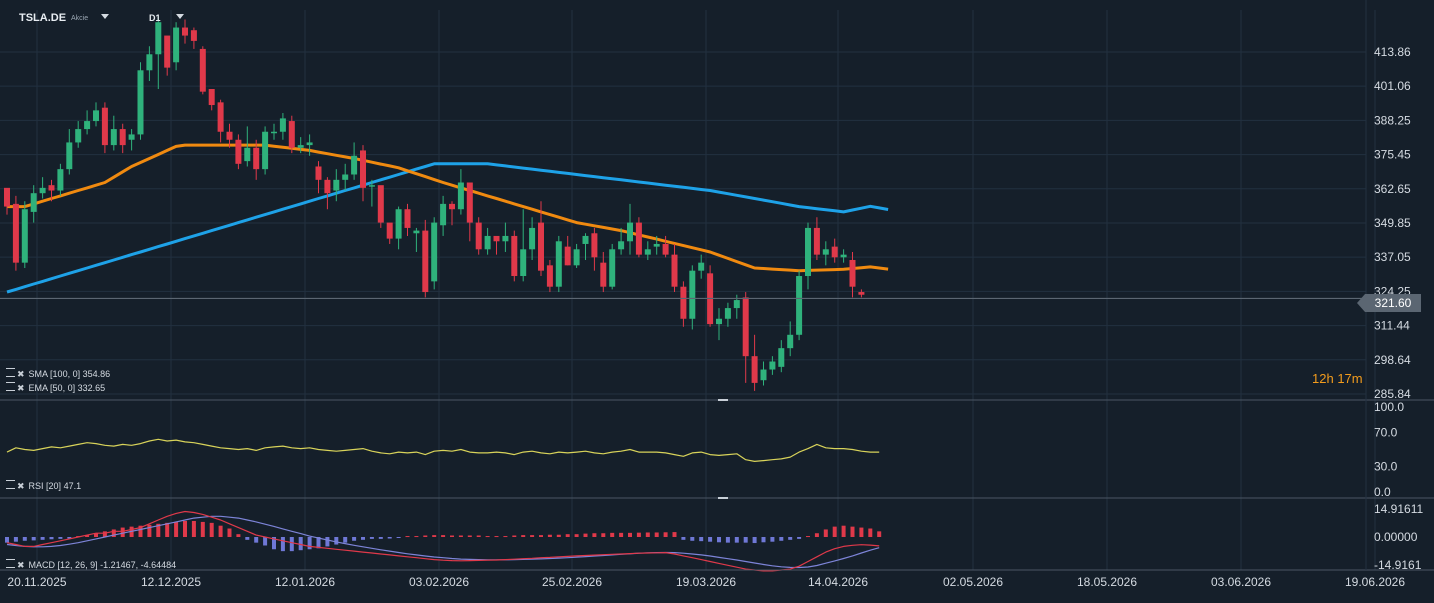  What do you see at coordinates (43, 18) in the screenshot?
I see `symbol-name: TSLA.DE` at bounding box center [43, 18].